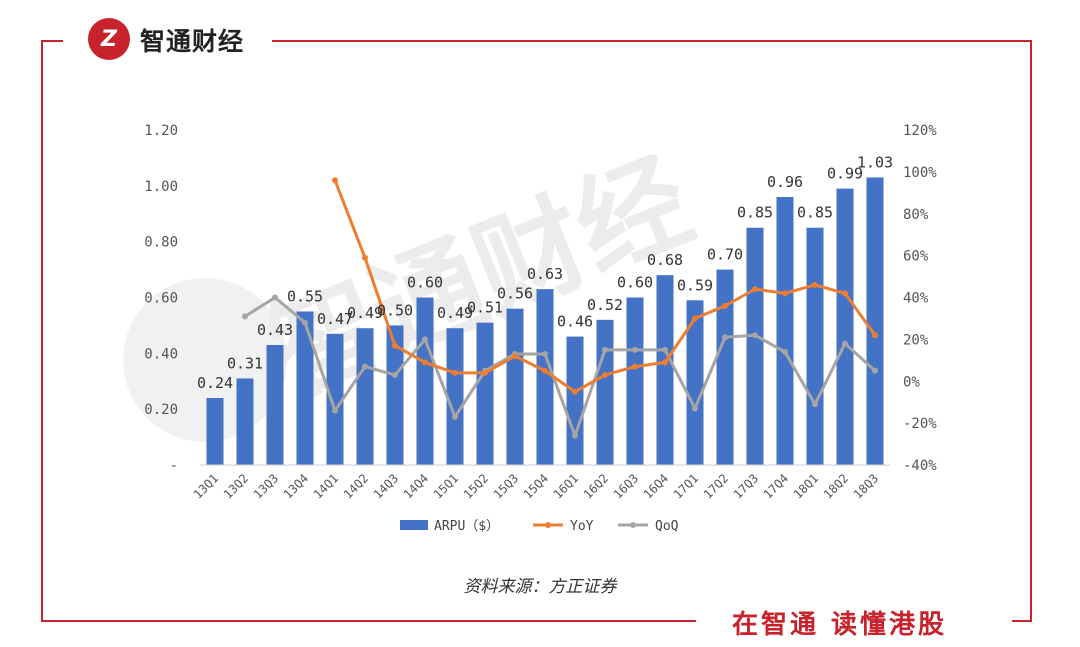 The height and width of the screenshot is (647, 1080). What do you see at coordinates (539, 526) in the screenshot?
I see `legend: ARPU（$） YoY QoQ` at bounding box center [539, 526].